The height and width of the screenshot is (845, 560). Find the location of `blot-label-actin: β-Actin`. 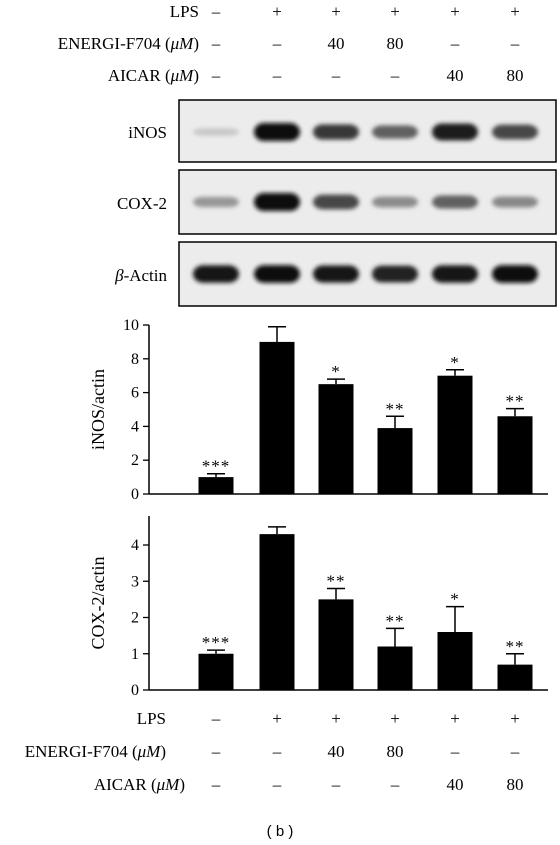

blot-label-actin: β-Actin is located at coordinates (140, 275).